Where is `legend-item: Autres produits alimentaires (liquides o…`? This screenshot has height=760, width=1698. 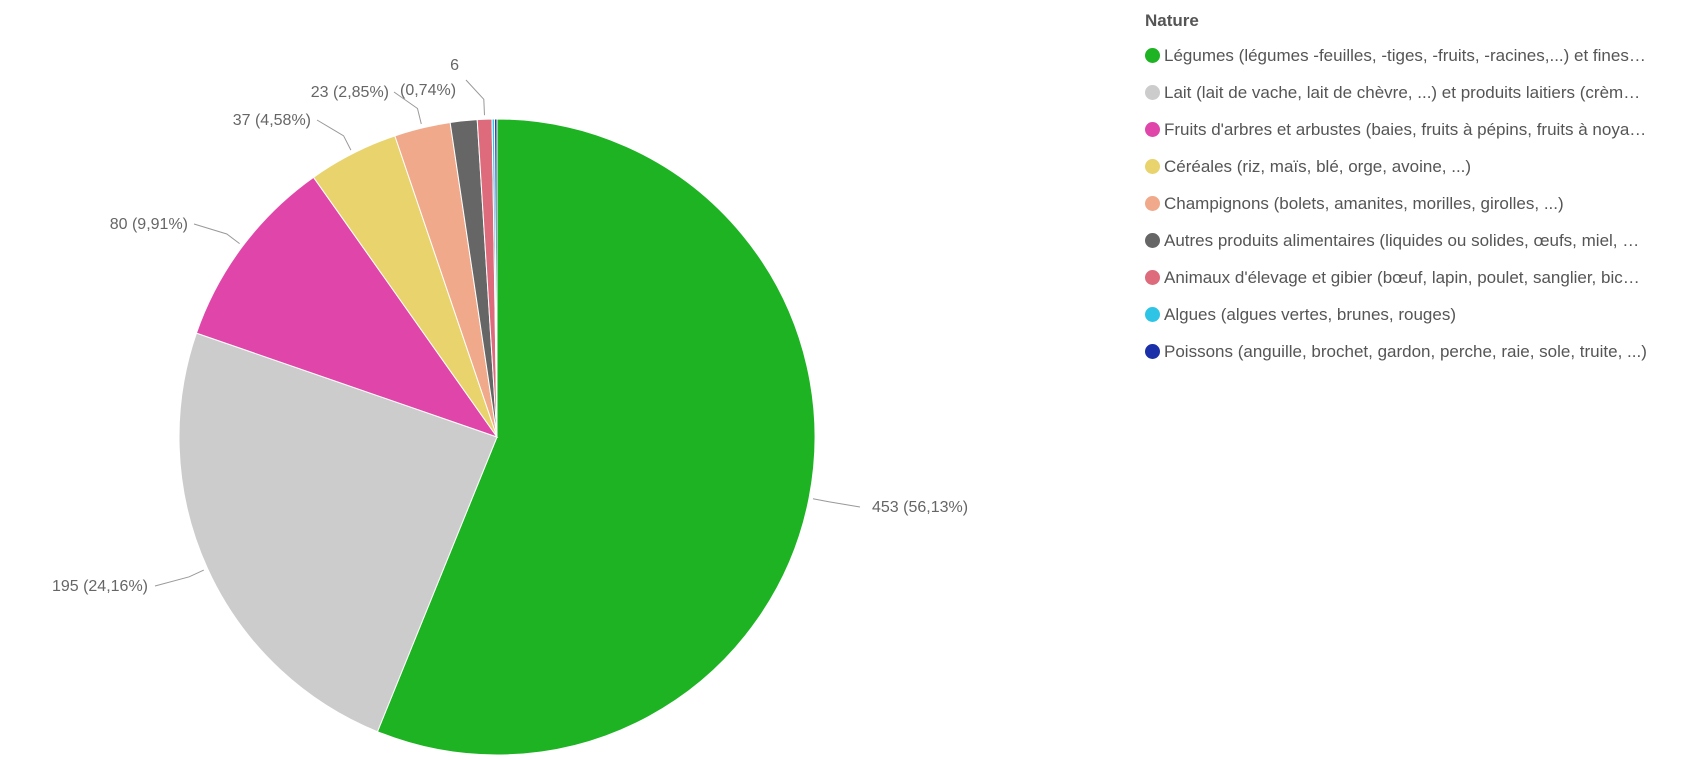
legend-item: Autres produits alimentaires (liquides o… is located at coordinates (1420, 240).